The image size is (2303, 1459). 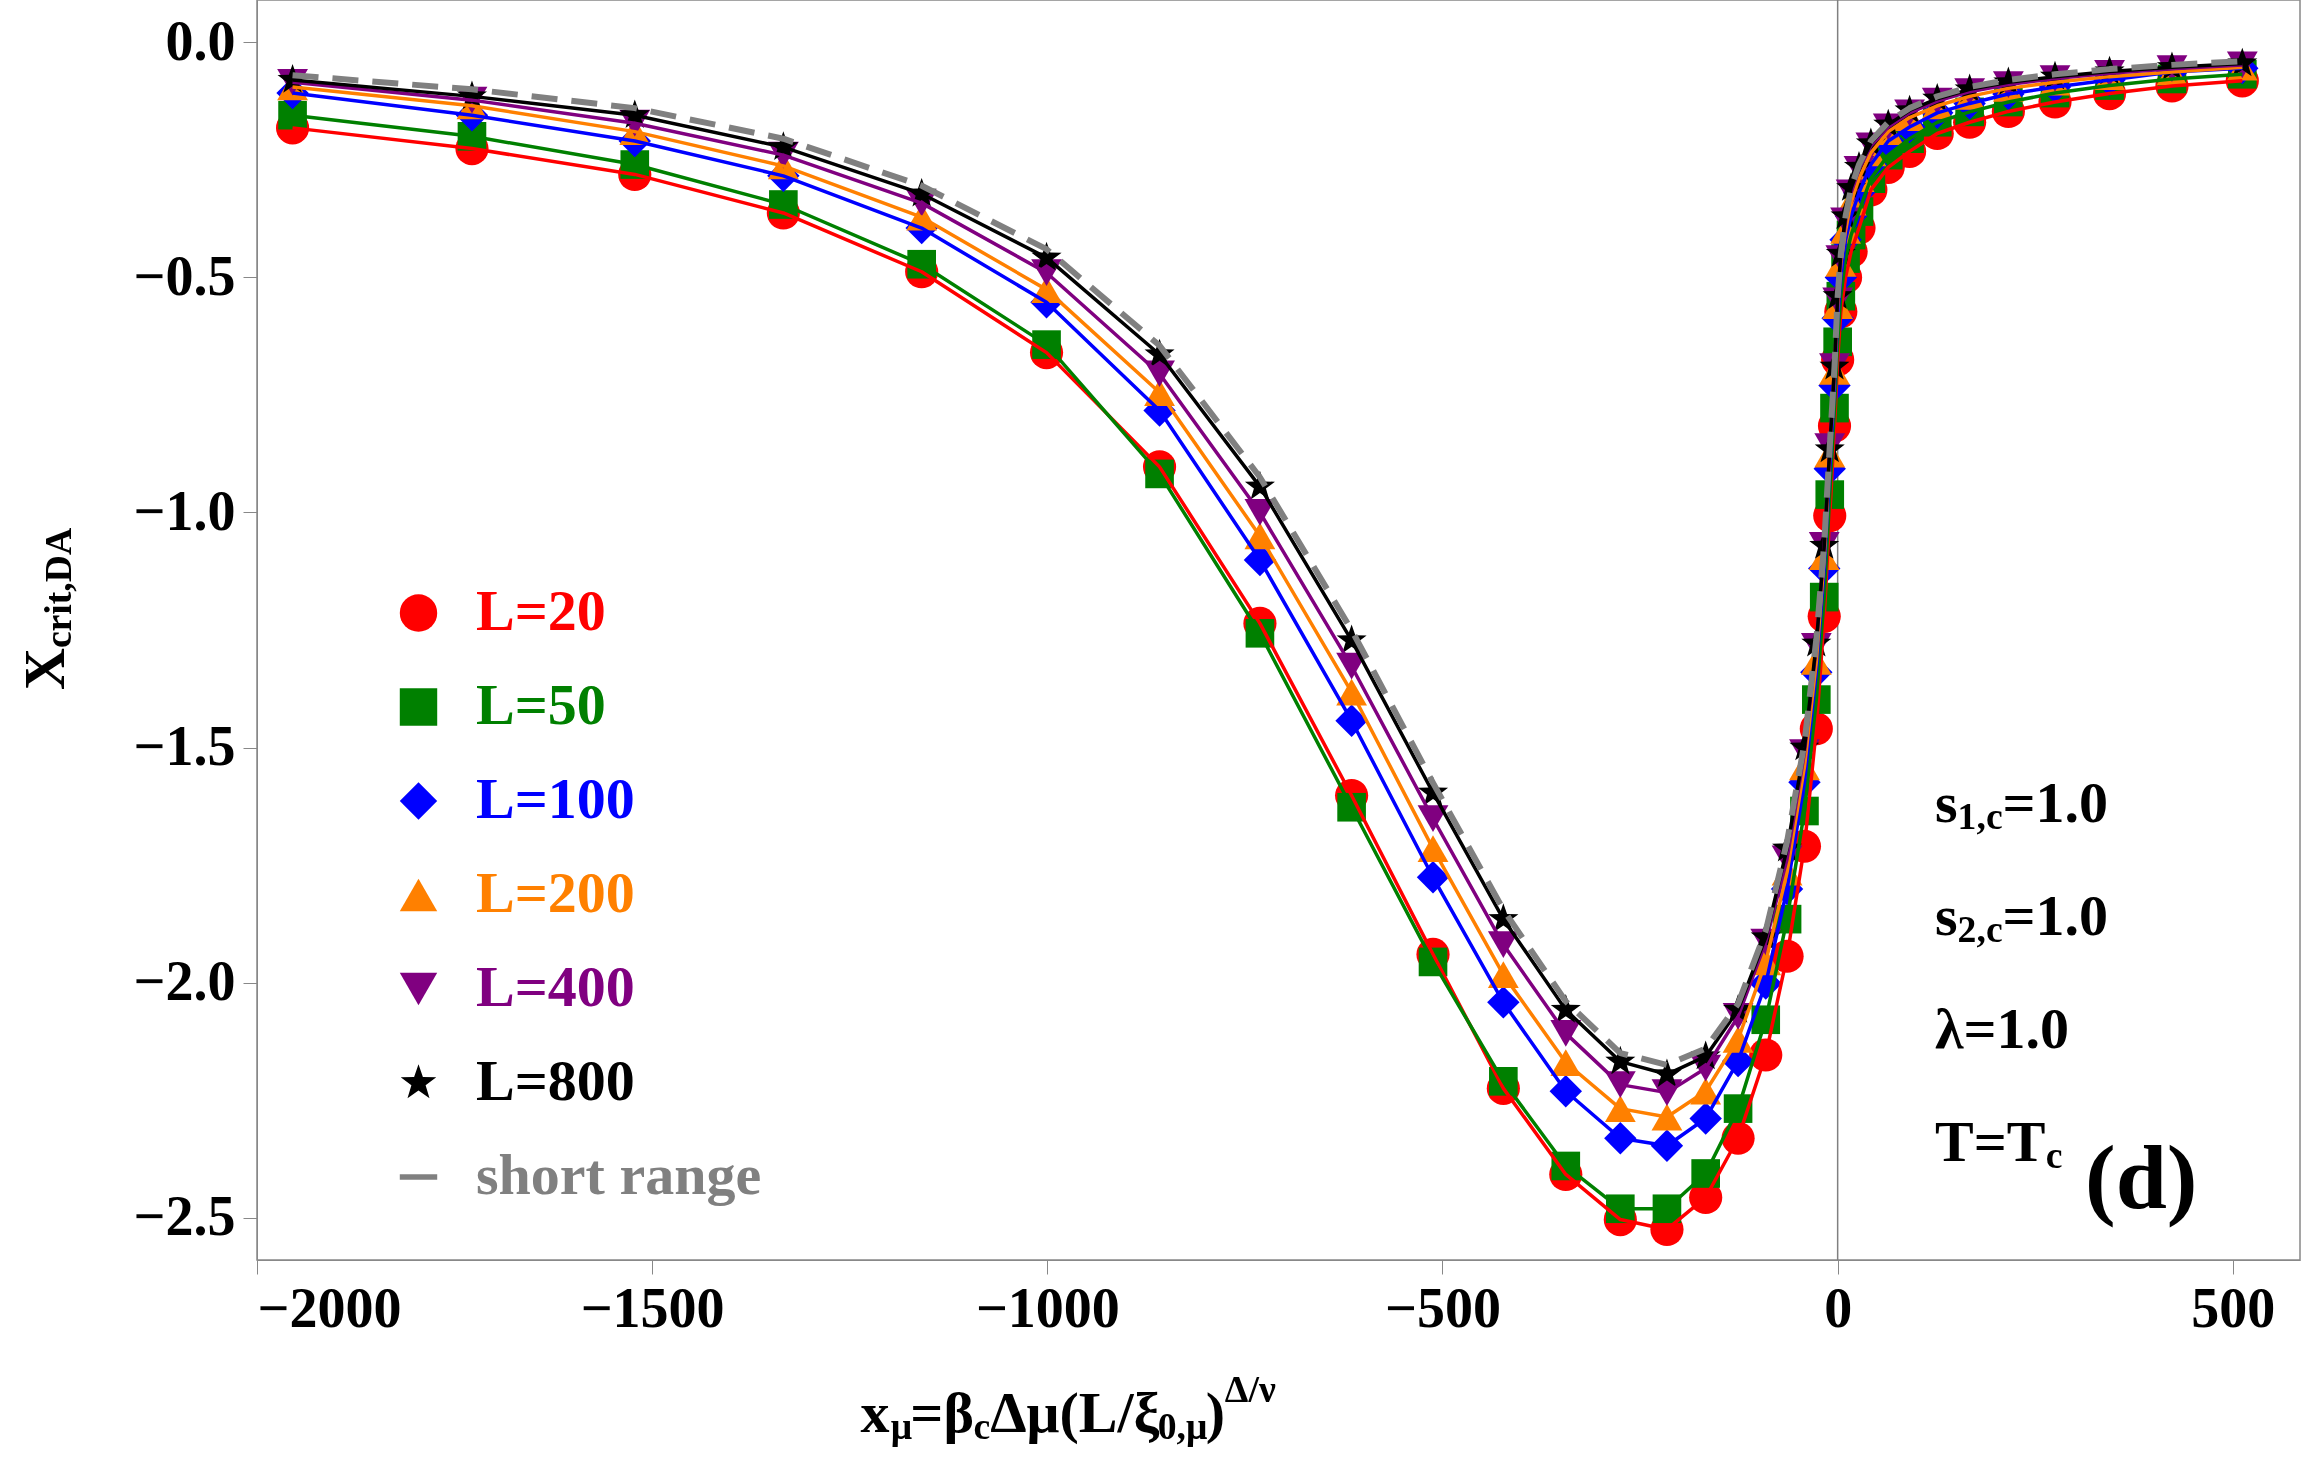 I want to click on annotation: λ=1.0, so click(x=2002, y=1028).